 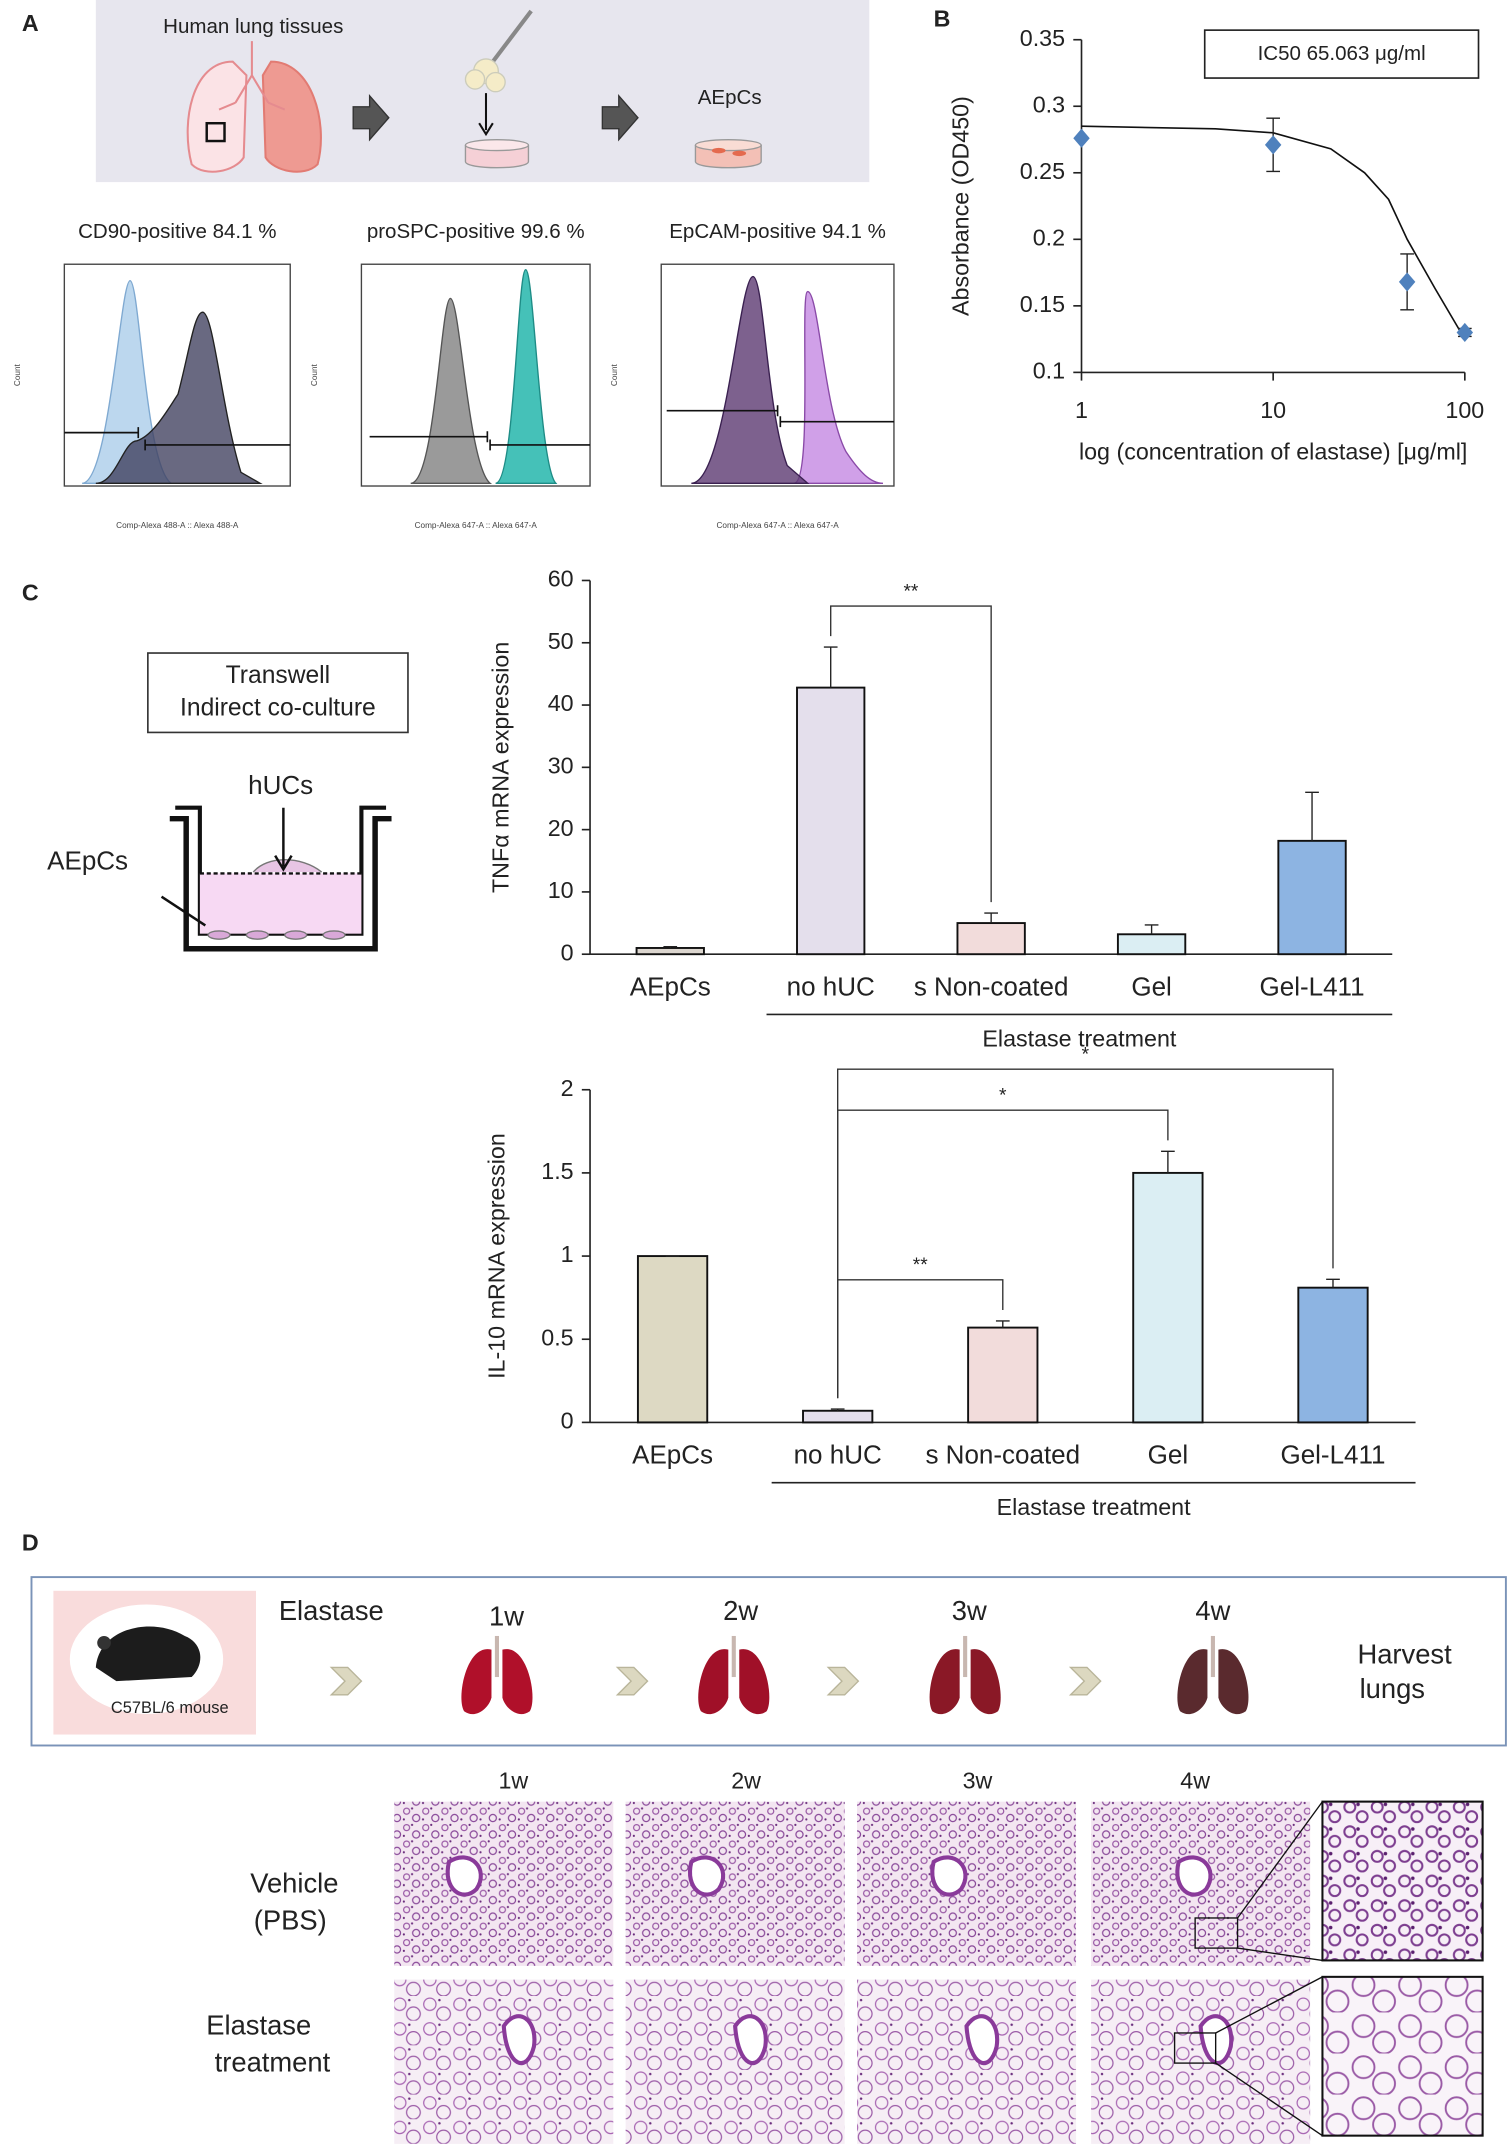 What do you see at coordinates (506, 1615) in the screenshot?
I see `week-label: 1w` at bounding box center [506, 1615].